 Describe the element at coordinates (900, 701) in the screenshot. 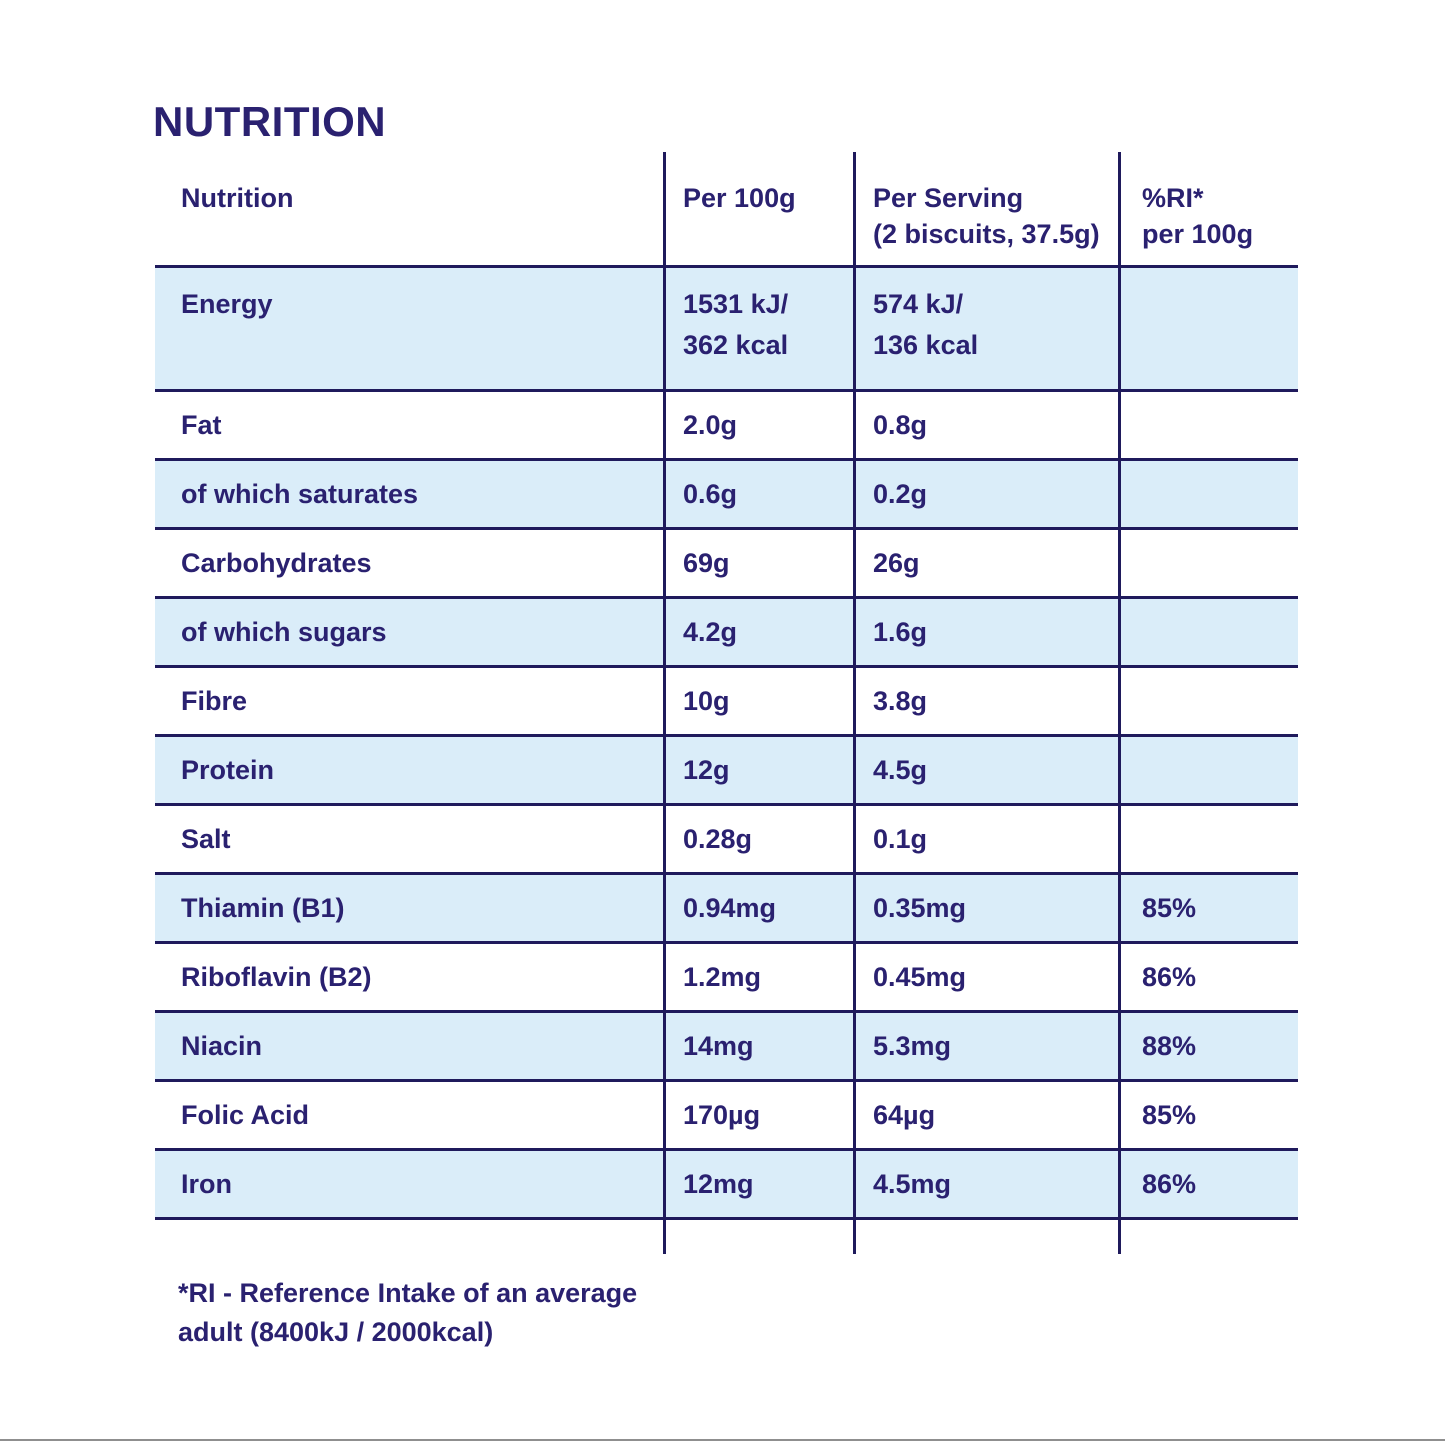

I see `value-per-serving: 3.8g` at that location.